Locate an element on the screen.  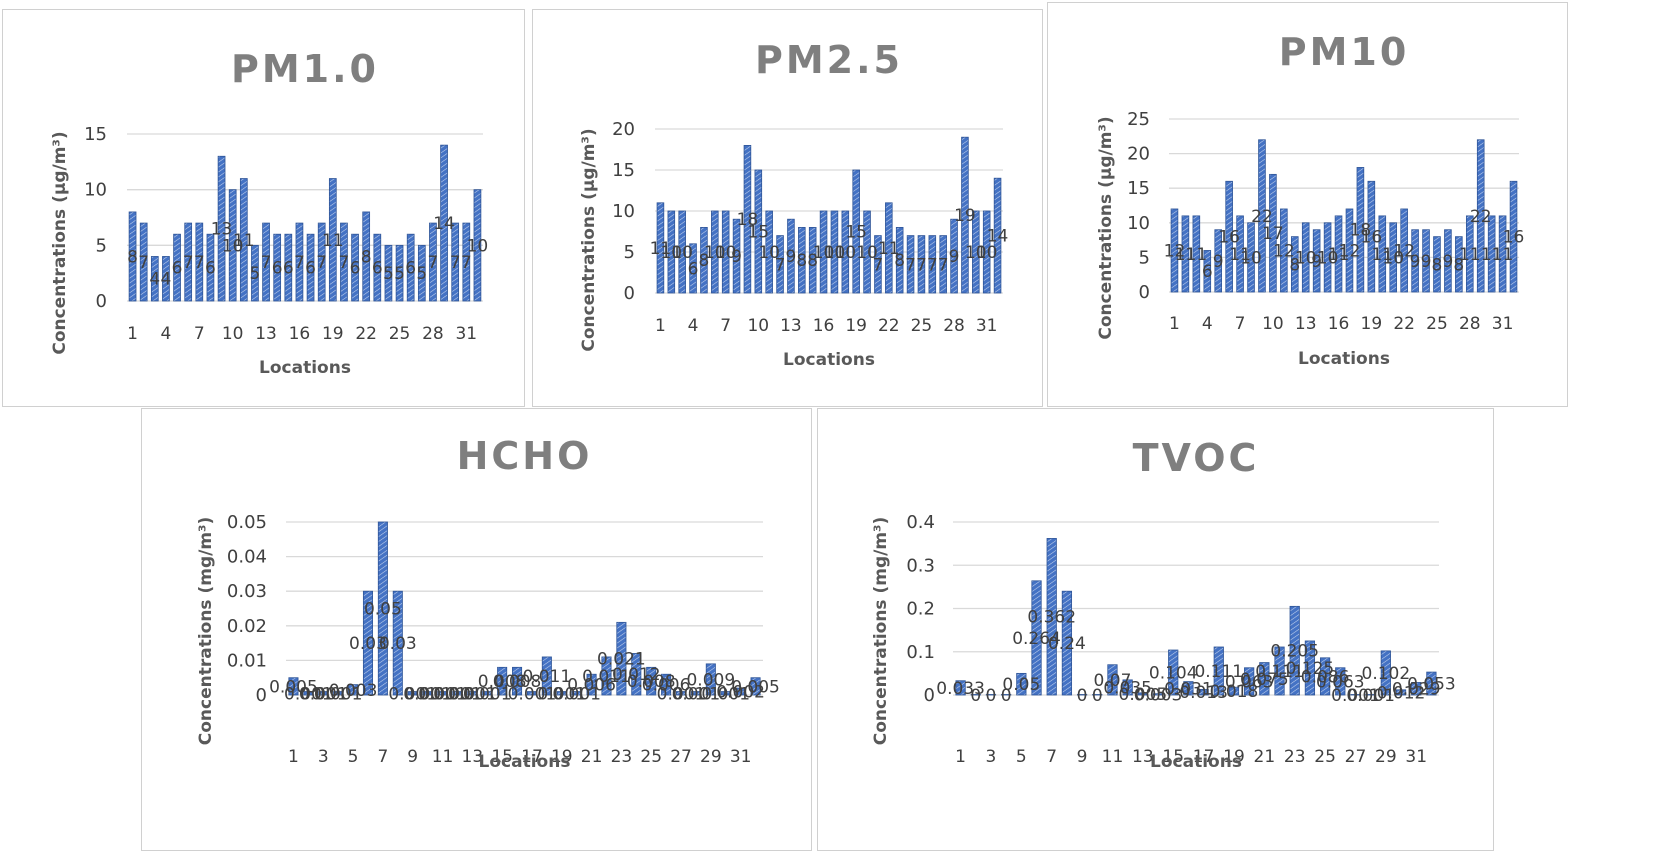
chart-title: TVOC is located at coordinates (1196, 458).